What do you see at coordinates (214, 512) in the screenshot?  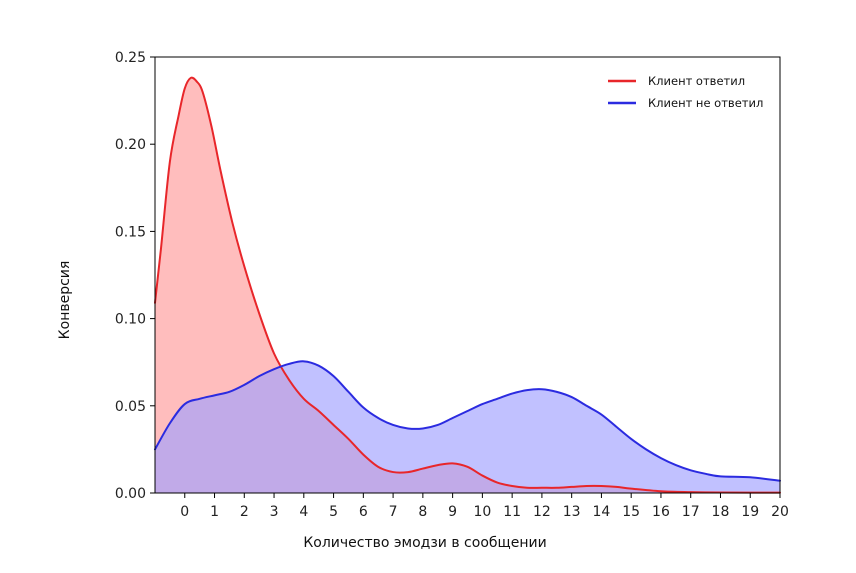 I see `x-tick-label: 1` at bounding box center [214, 512].